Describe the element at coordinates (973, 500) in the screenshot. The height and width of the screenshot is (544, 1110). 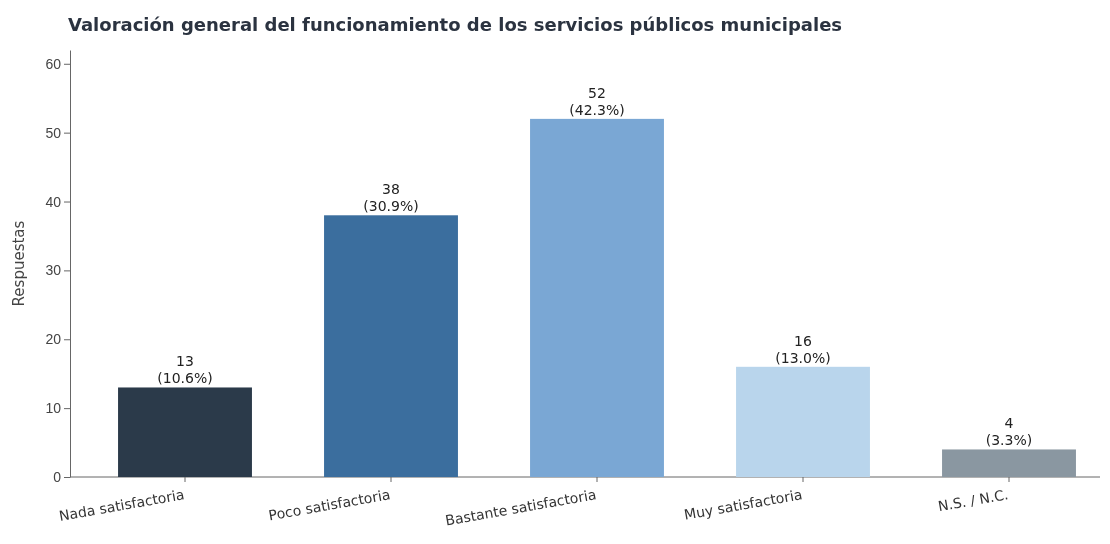
I see `x-tick-label: N.S. / N.C.` at that location.